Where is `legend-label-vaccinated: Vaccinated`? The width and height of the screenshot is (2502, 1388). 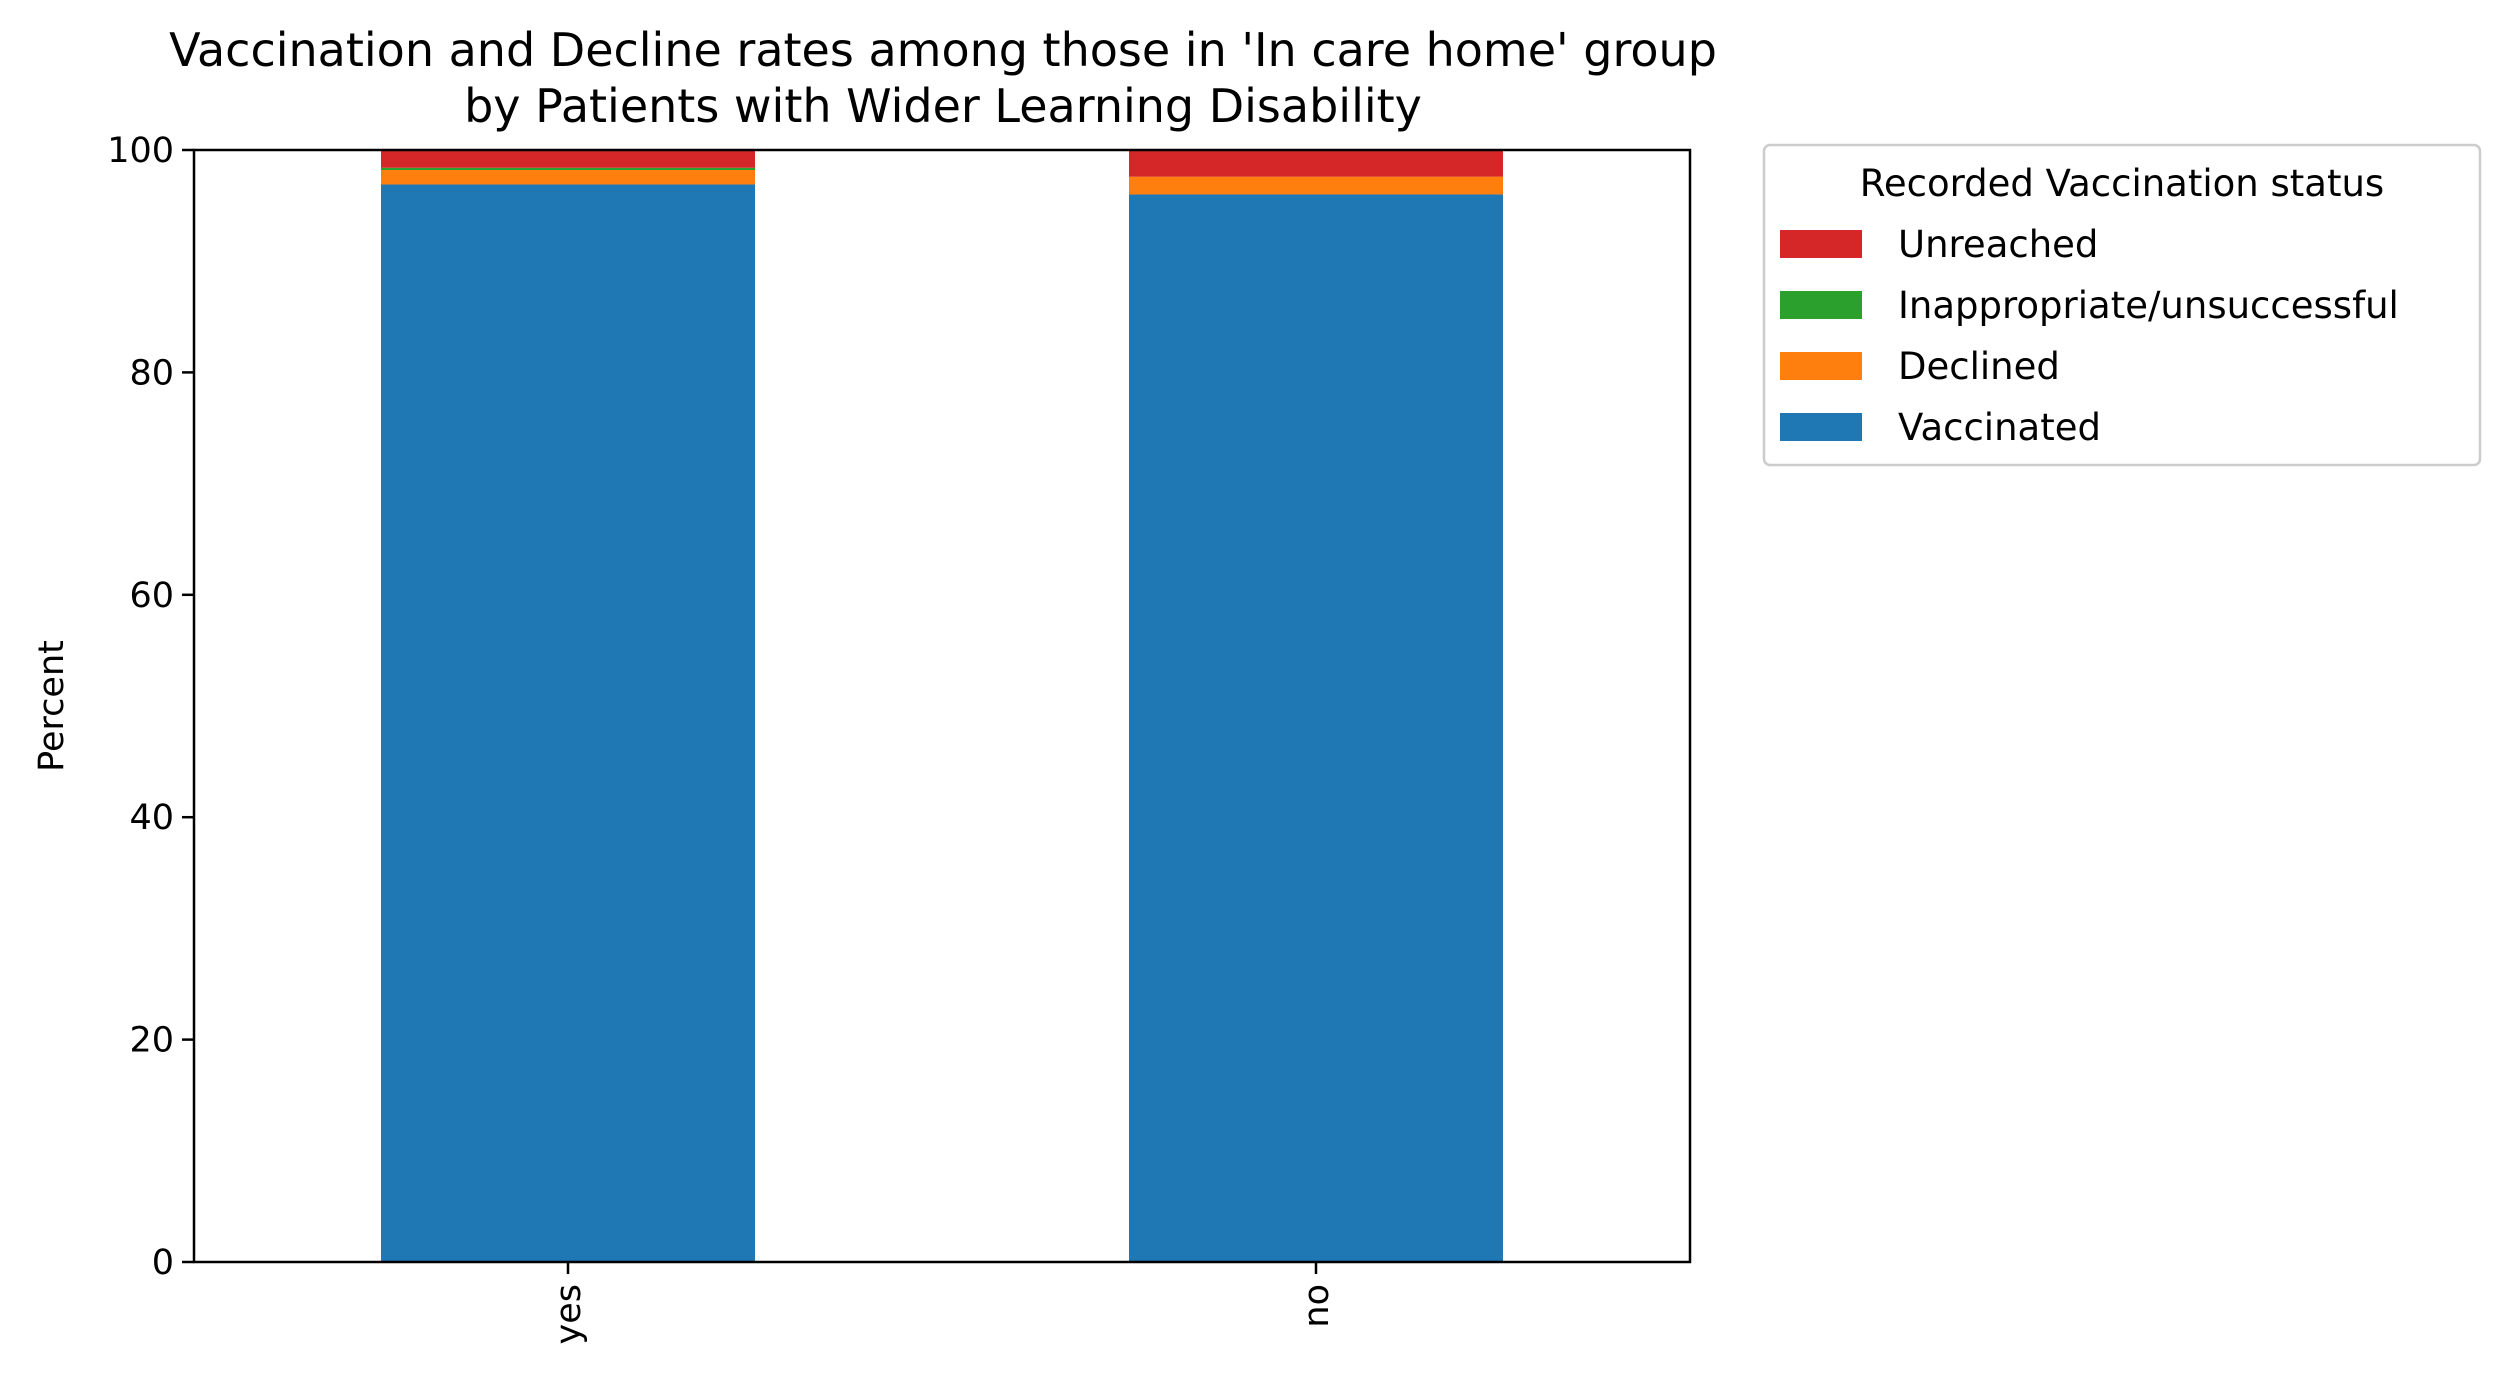 legend-label-vaccinated: Vaccinated is located at coordinates (1999, 427).